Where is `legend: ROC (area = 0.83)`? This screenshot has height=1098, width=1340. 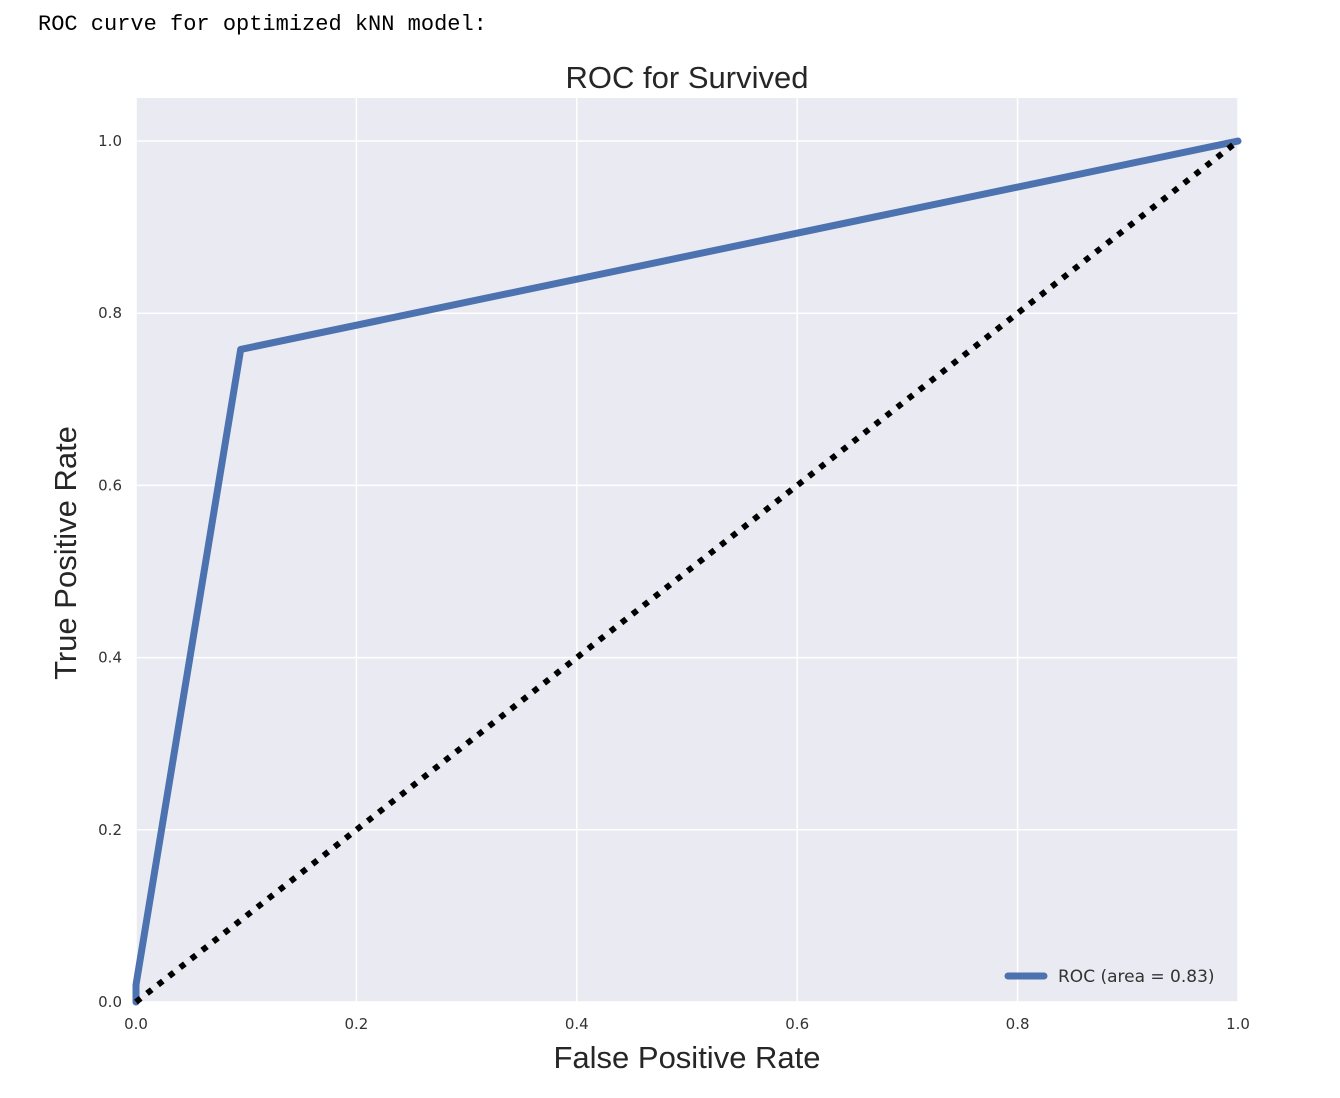
legend: ROC (area = 0.83) is located at coordinates (1109, 977).